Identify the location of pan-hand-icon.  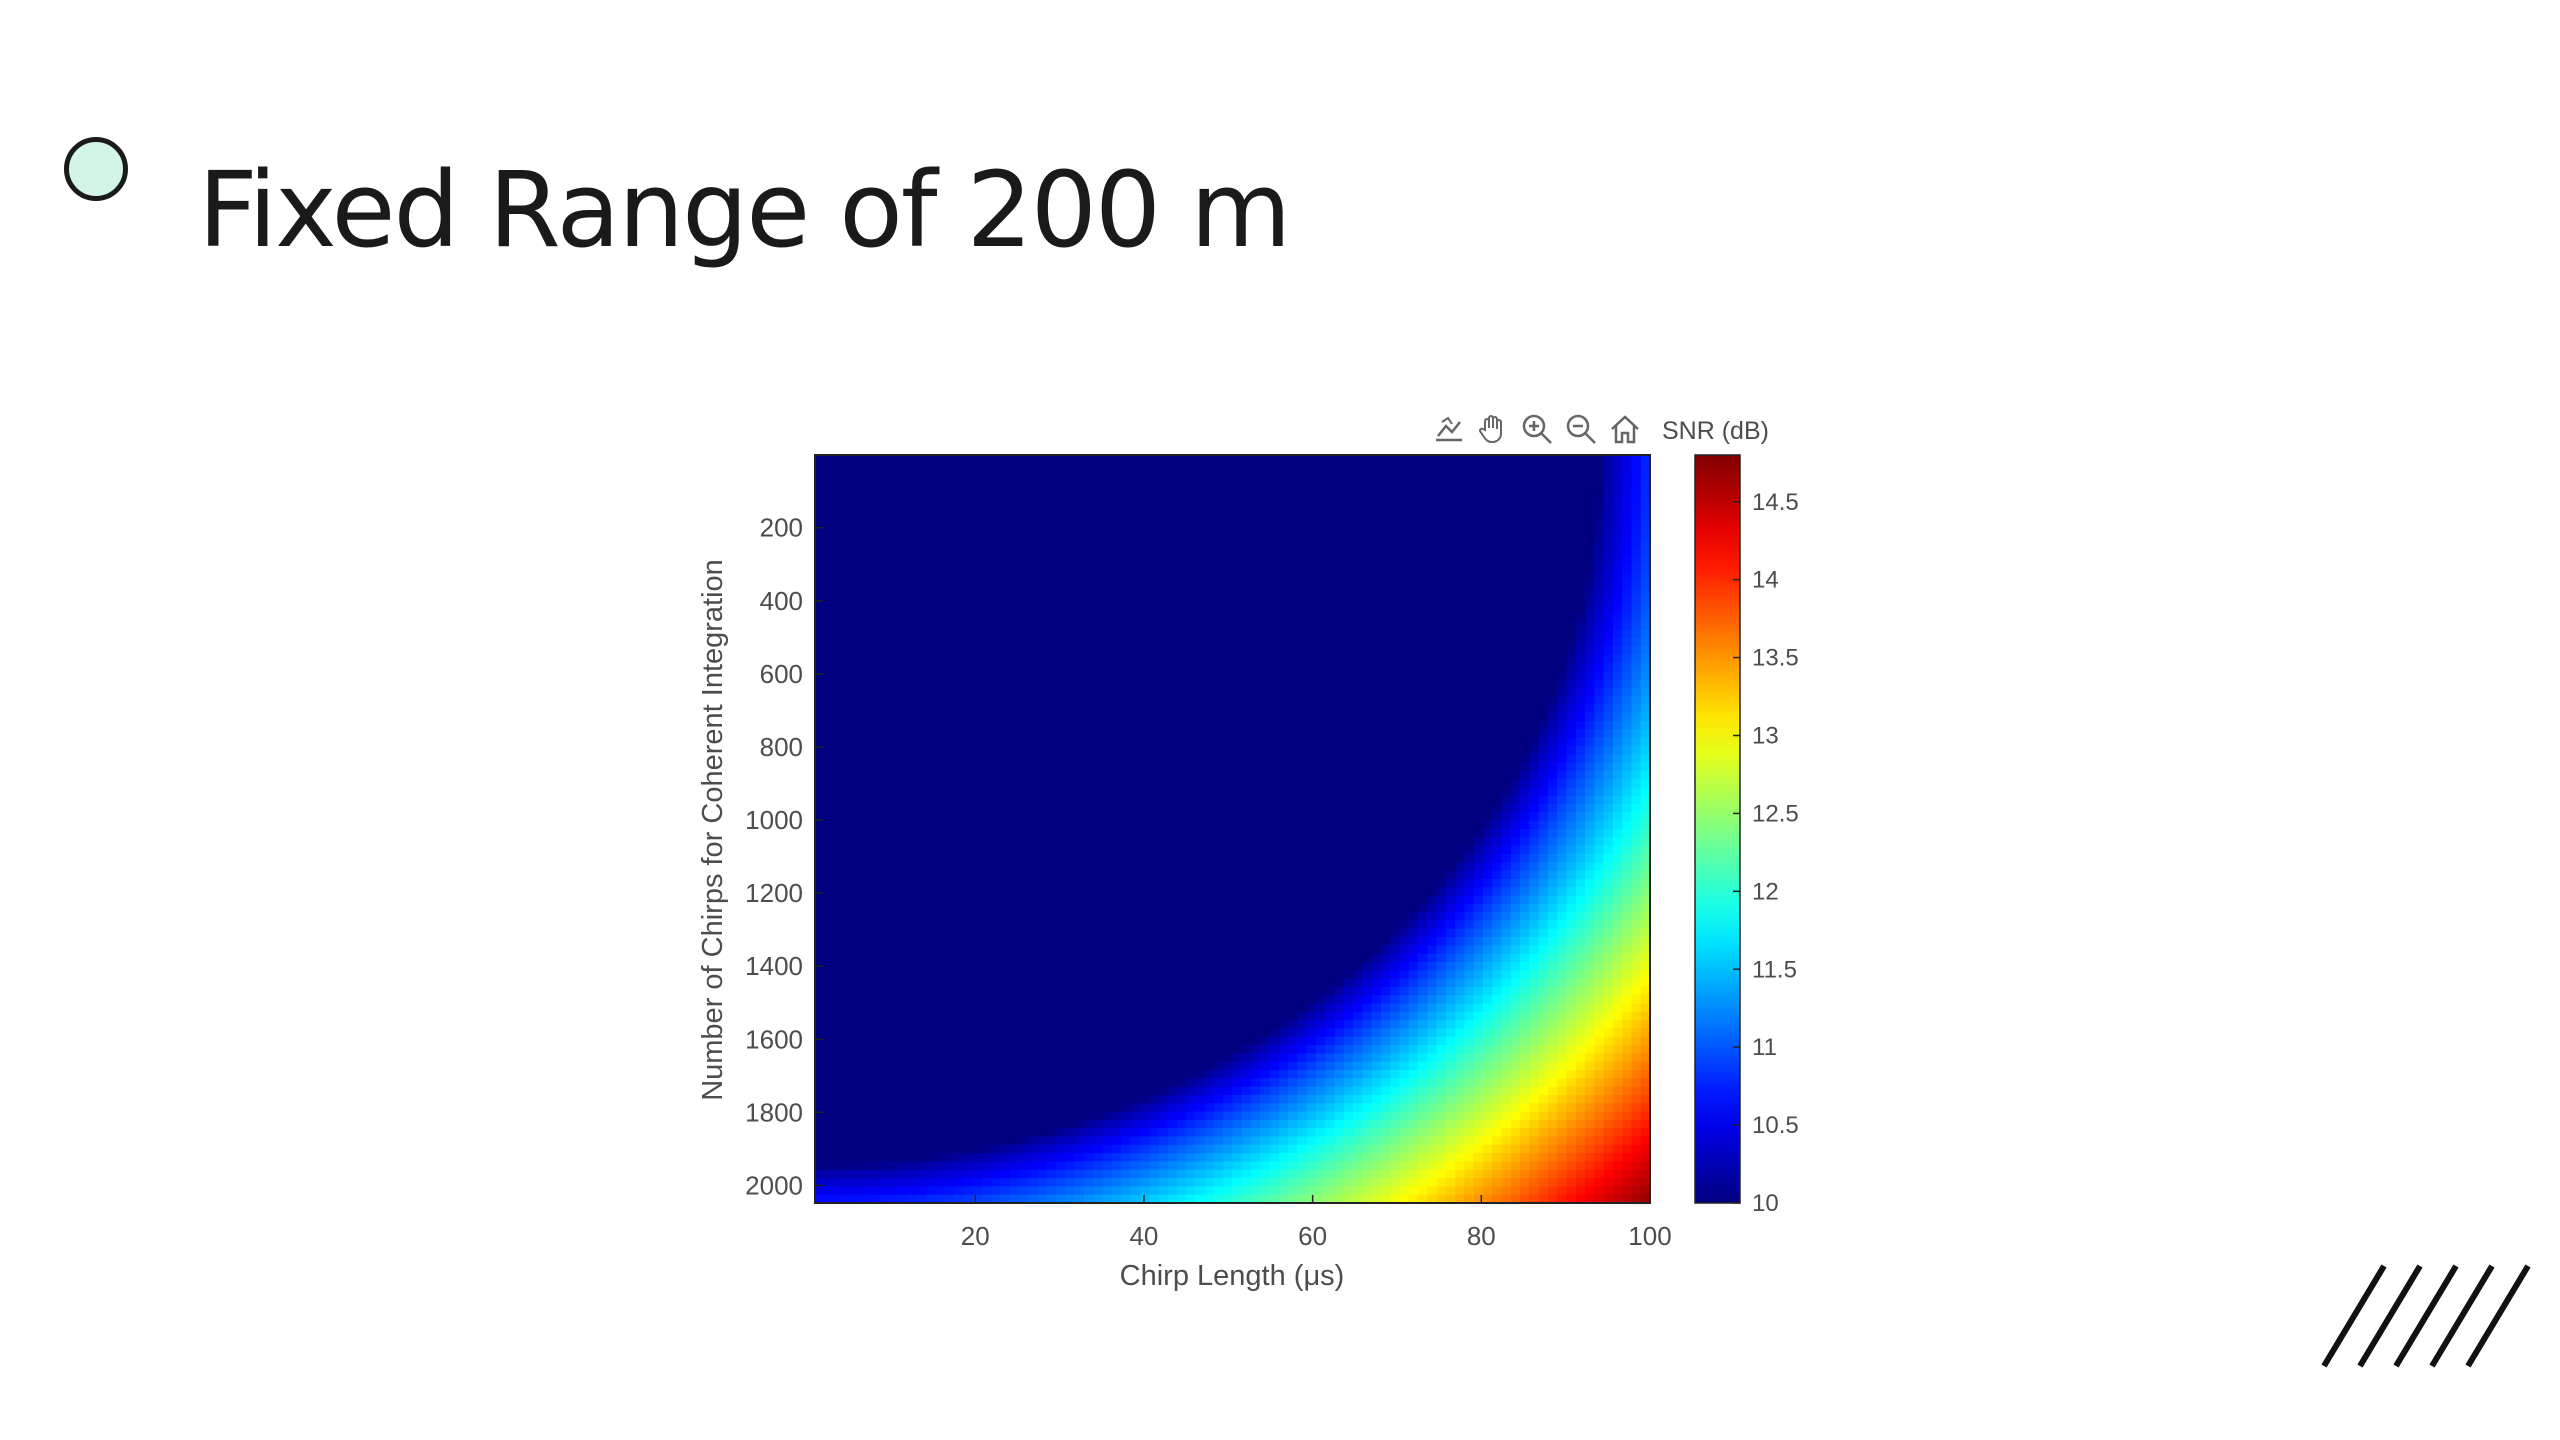
(1493, 429).